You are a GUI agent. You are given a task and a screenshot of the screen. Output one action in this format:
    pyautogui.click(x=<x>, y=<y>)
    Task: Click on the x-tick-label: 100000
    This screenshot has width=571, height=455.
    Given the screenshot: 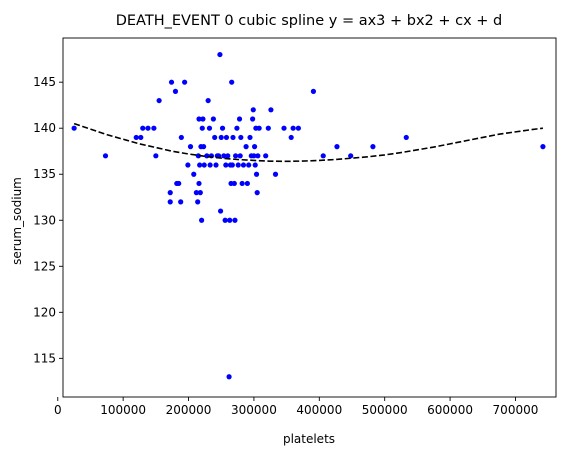 What is the action you would take?
    pyautogui.click(x=123, y=410)
    